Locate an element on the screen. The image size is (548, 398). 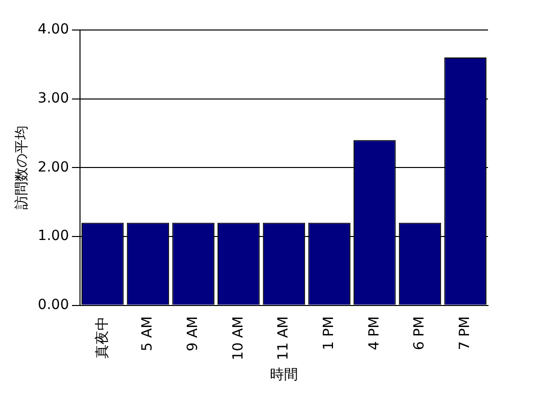
x-tick-label: 6 PM is located at coordinates (420, 333).